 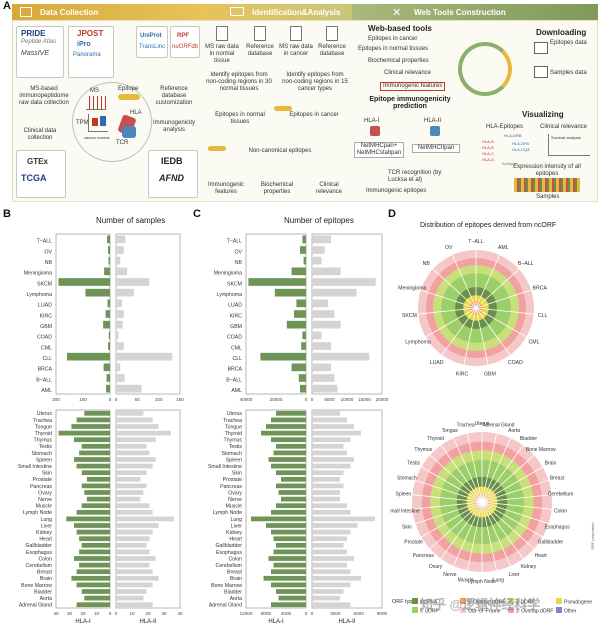 I want to click on b-cancer-category-label: NB, so click(x=49, y=263).